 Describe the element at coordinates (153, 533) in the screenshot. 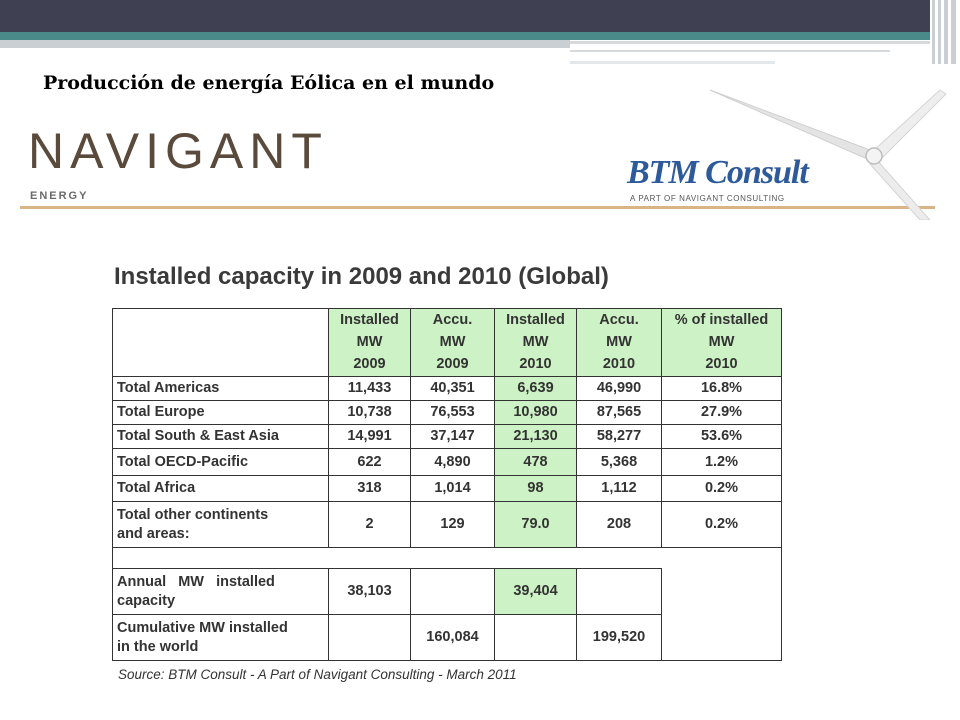

I see `row-label-line: and areas:` at that location.